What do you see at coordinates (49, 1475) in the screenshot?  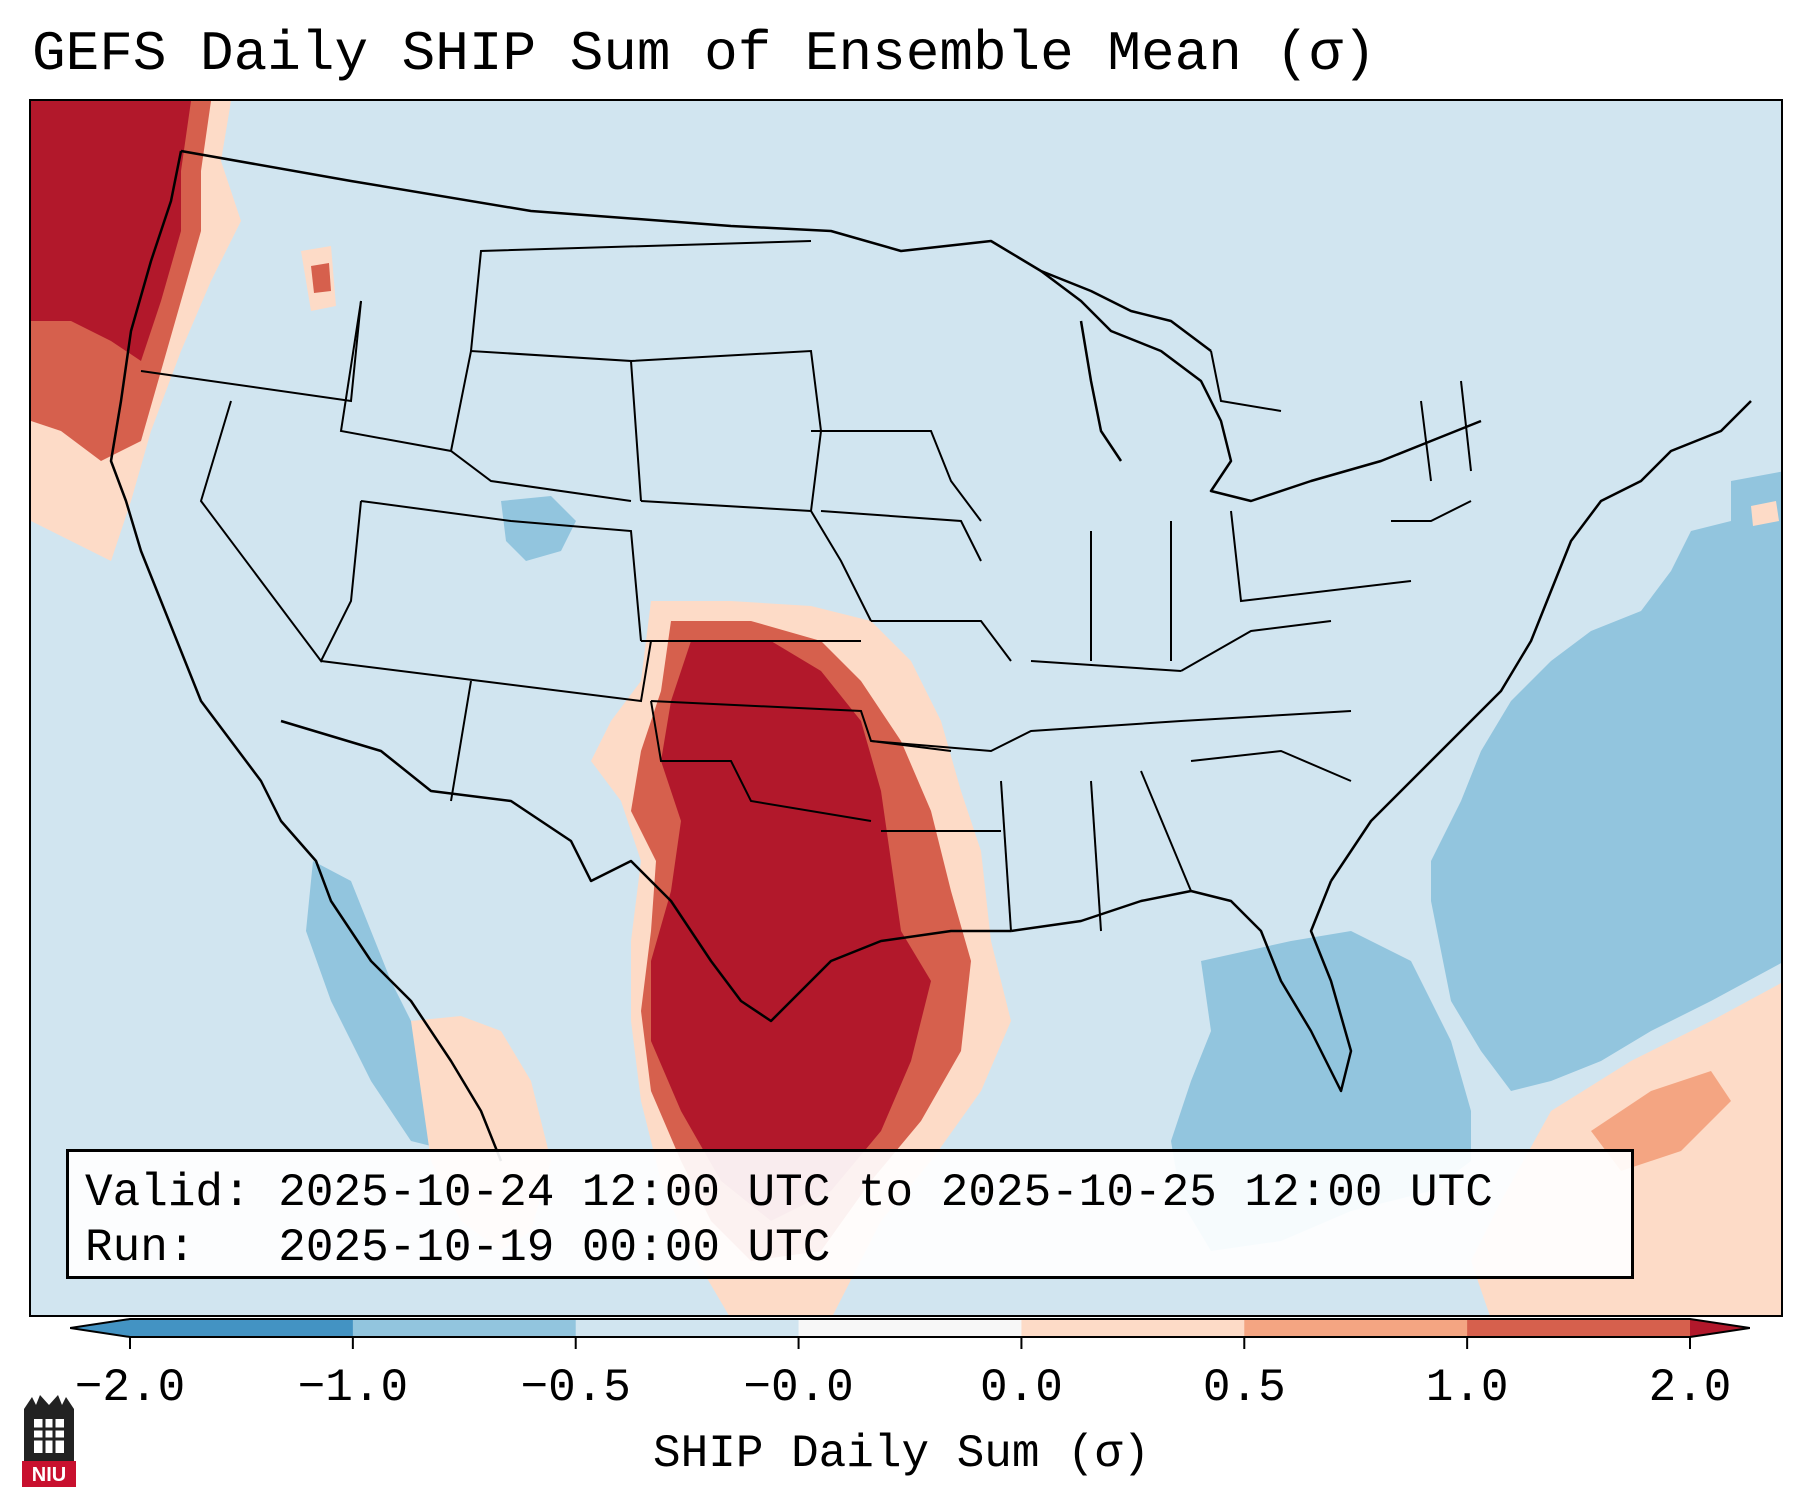 I see `logo-text: NIU` at bounding box center [49, 1475].